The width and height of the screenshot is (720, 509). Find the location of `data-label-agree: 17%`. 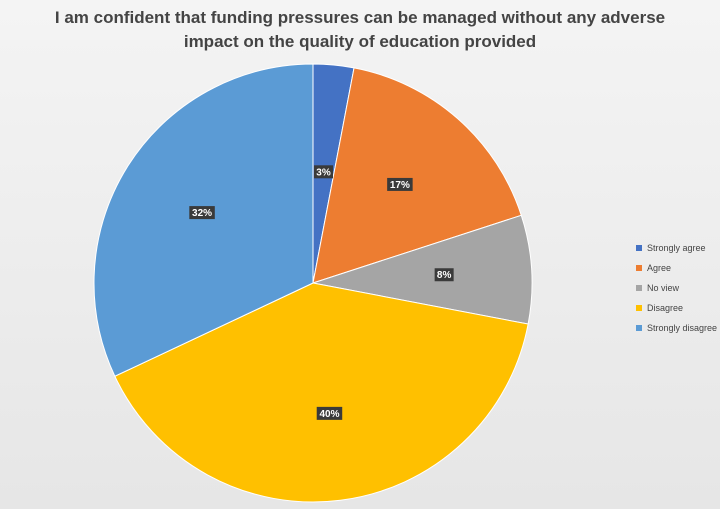

data-label-agree: 17% is located at coordinates (400, 184).